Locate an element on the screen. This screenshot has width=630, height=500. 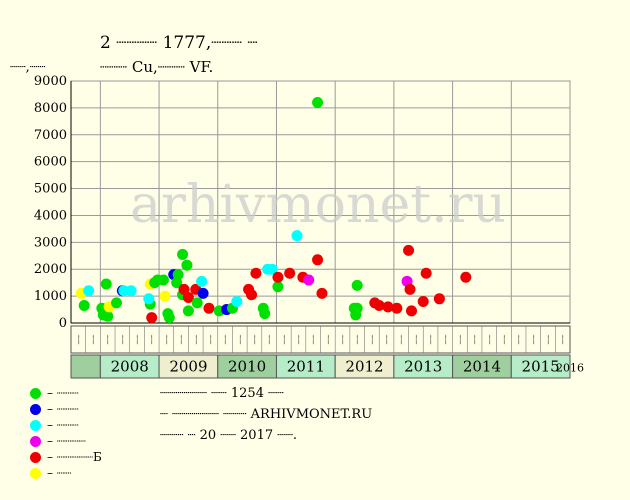
year-label: 2016 is located at coordinates (570, 368).